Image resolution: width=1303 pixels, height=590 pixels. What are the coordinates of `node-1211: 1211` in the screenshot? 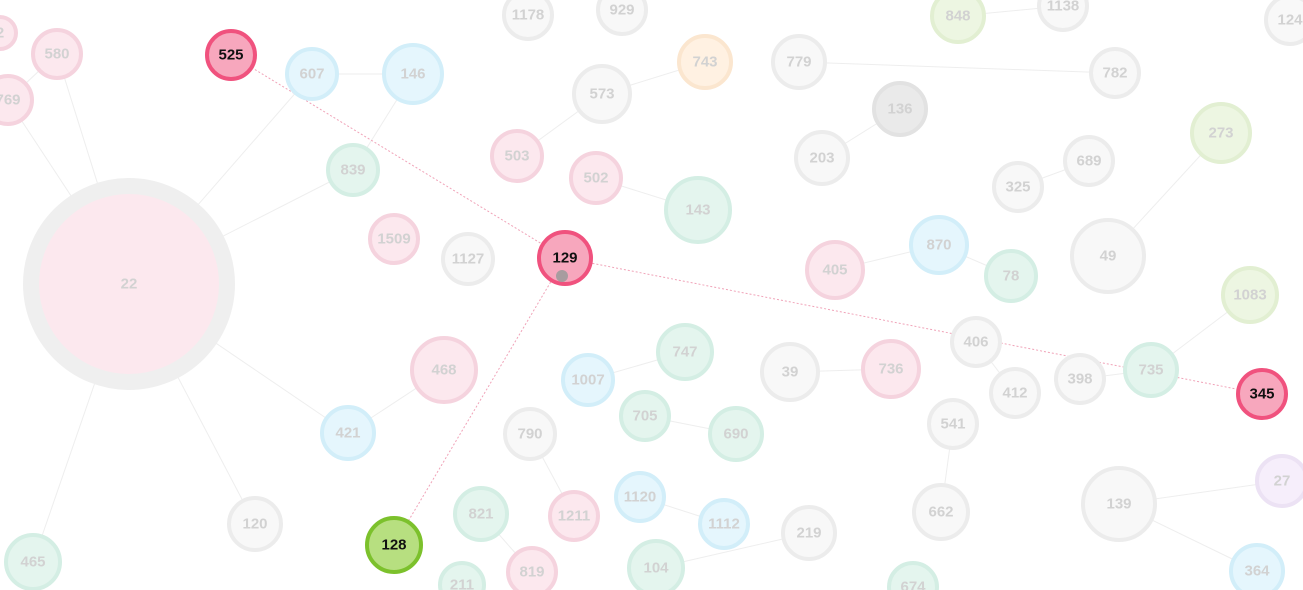 It's located at (574, 516).